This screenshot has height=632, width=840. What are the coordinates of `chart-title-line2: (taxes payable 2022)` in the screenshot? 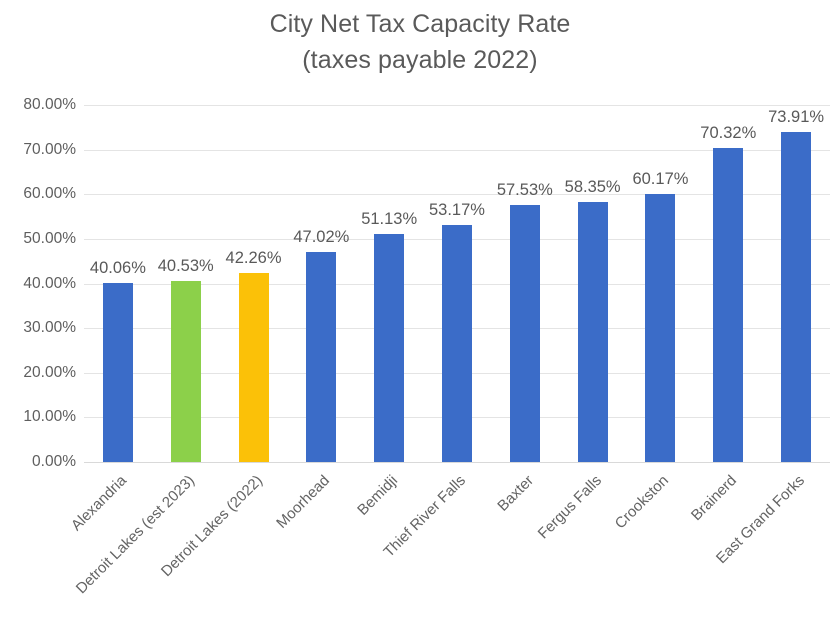 It's located at (420, 60).